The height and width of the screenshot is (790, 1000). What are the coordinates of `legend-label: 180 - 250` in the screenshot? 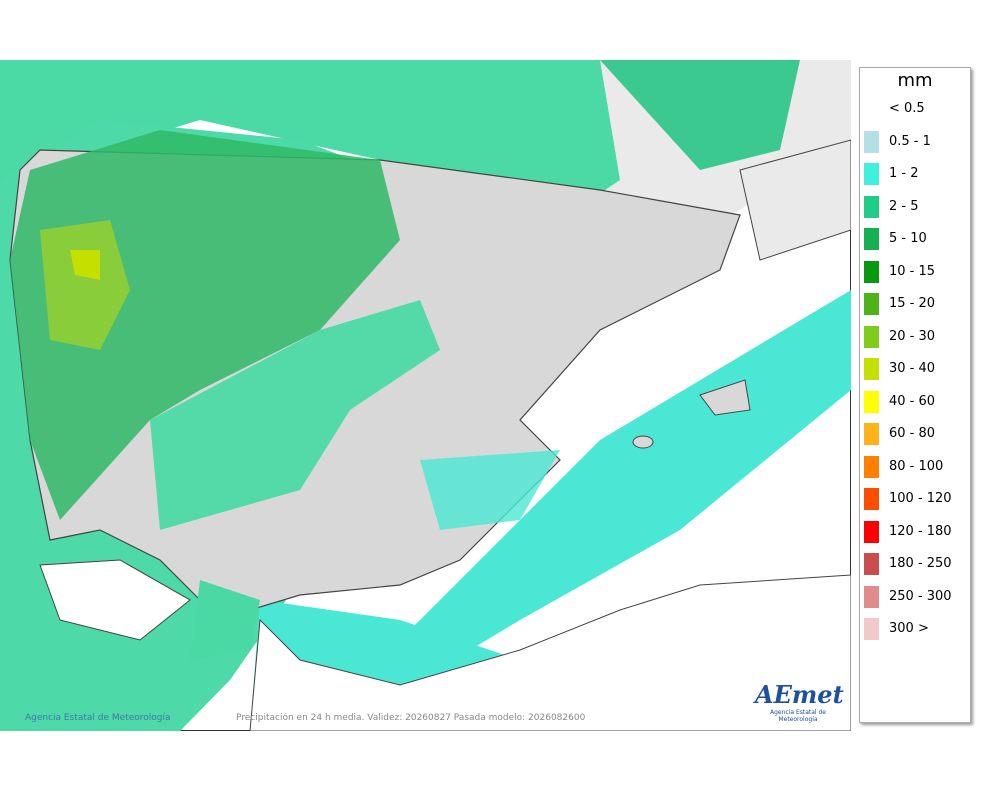 It's located at (920, 563).